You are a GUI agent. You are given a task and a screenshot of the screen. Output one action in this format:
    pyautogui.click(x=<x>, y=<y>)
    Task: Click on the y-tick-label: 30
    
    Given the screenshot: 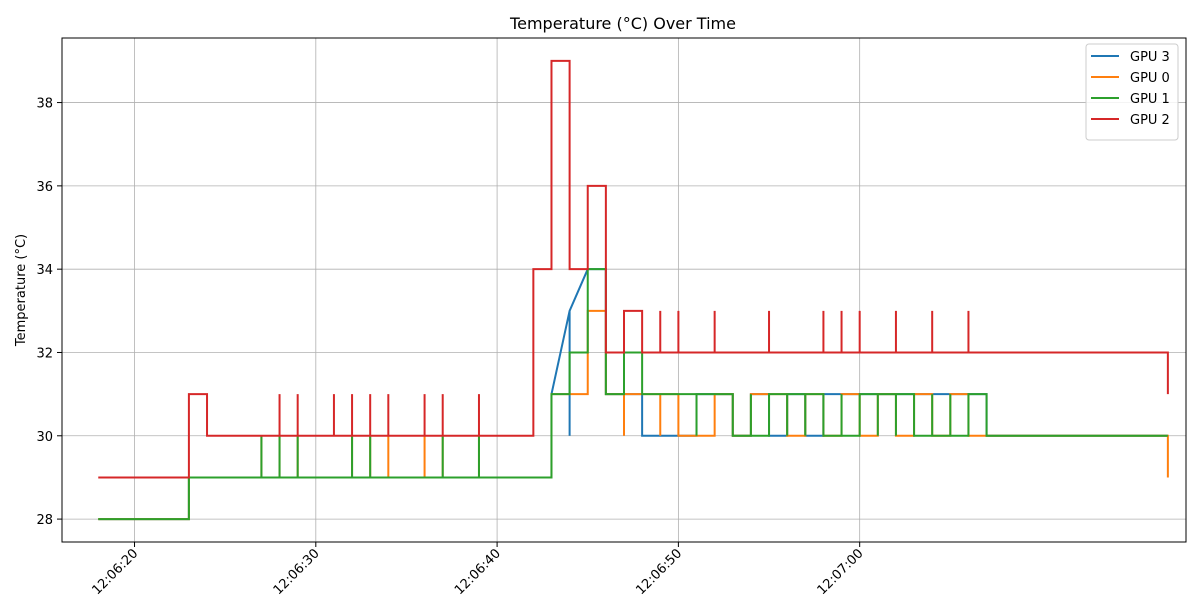 What is the action you would take?
    pyautogui.click(x=44, y=437)
    